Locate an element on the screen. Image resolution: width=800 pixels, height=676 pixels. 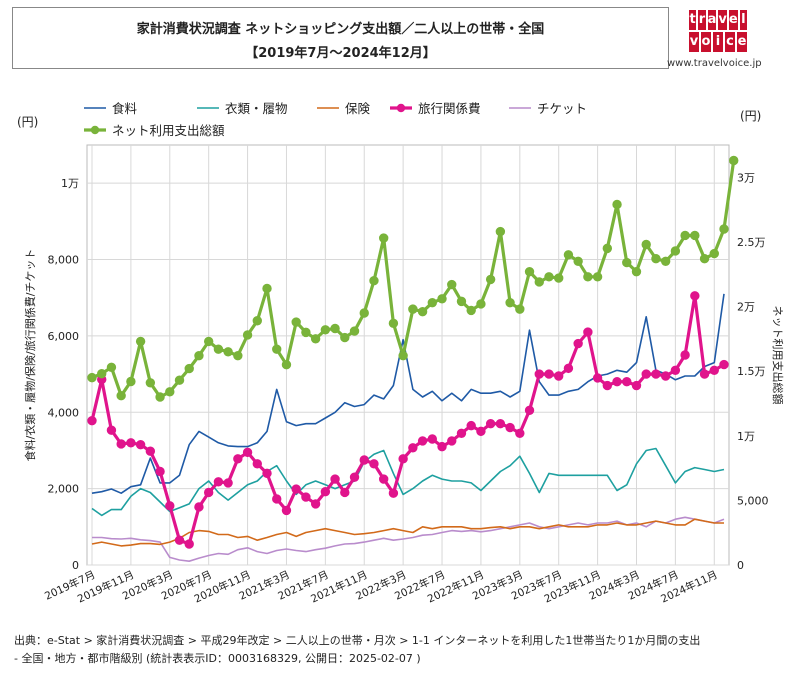
legend-item: 衣類・履物 is located at coordinates (242, 108).